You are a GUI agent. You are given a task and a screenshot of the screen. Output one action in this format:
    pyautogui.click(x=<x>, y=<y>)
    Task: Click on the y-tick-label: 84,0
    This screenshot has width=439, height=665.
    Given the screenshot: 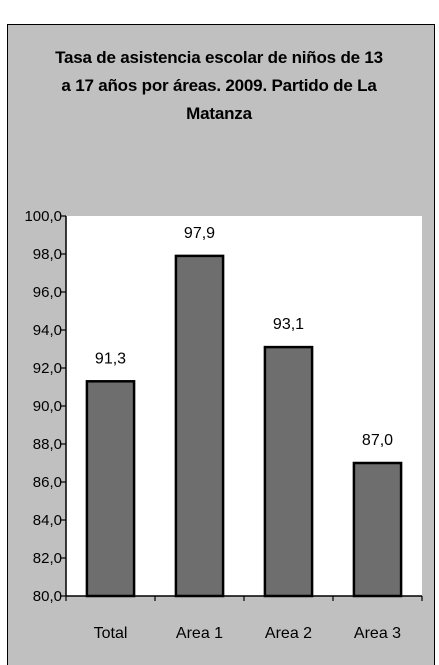 What is the action you would take?
    pyautogui.click(x=47, y=520)
    